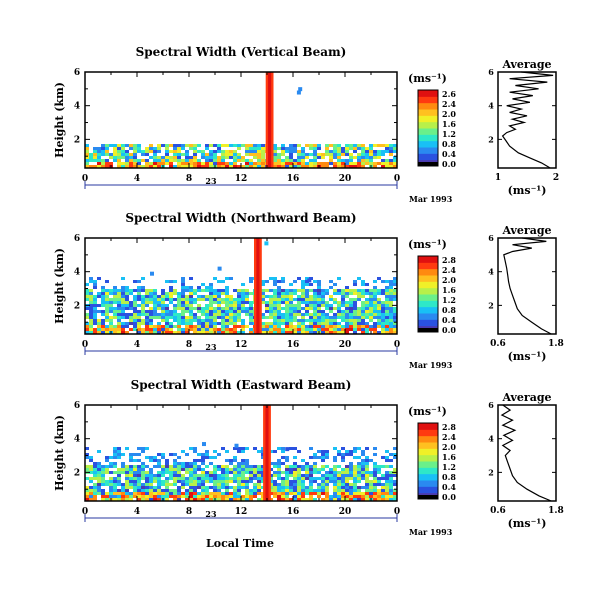 The height and width of the screenshot is (598, 612). Describe the element at coordinates (527, 120) in the screenshot. I see `average-profile-line` at that location.